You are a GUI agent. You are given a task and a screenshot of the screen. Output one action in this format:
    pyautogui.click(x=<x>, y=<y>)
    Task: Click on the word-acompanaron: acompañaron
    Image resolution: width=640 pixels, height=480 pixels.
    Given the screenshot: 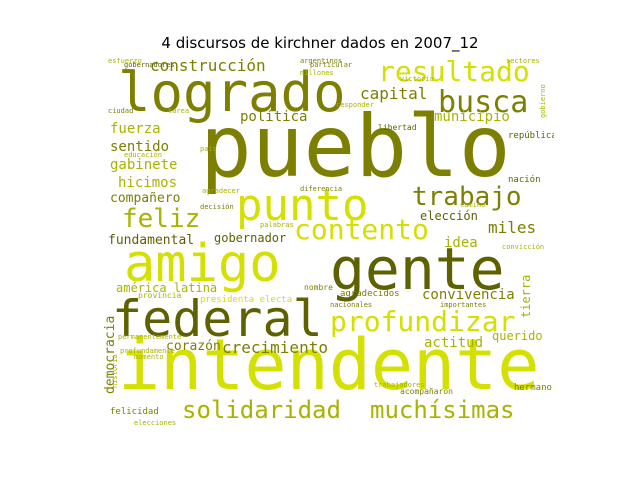 What is the action you would take?
    pyautogui.click(x=426, y=391)
    